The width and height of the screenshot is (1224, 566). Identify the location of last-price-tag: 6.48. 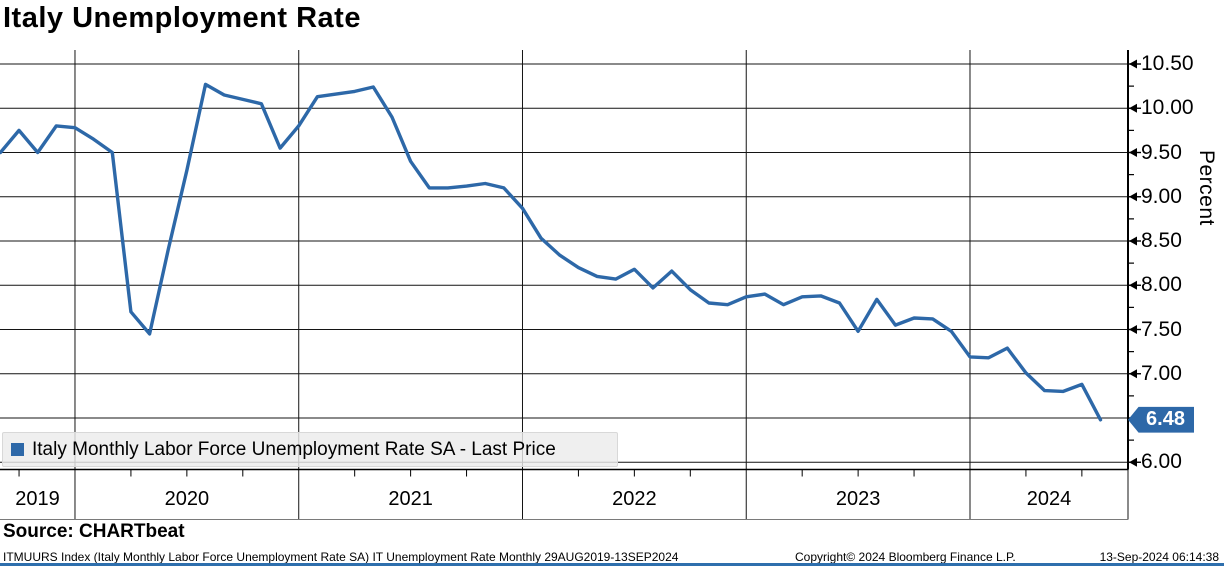
(1161, 419).